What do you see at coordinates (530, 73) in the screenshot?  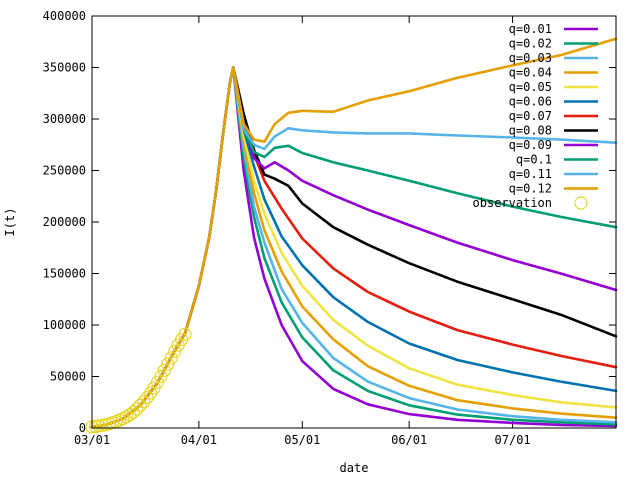 I see `legend-label: q=0.04` at bounding box center [530, 73].